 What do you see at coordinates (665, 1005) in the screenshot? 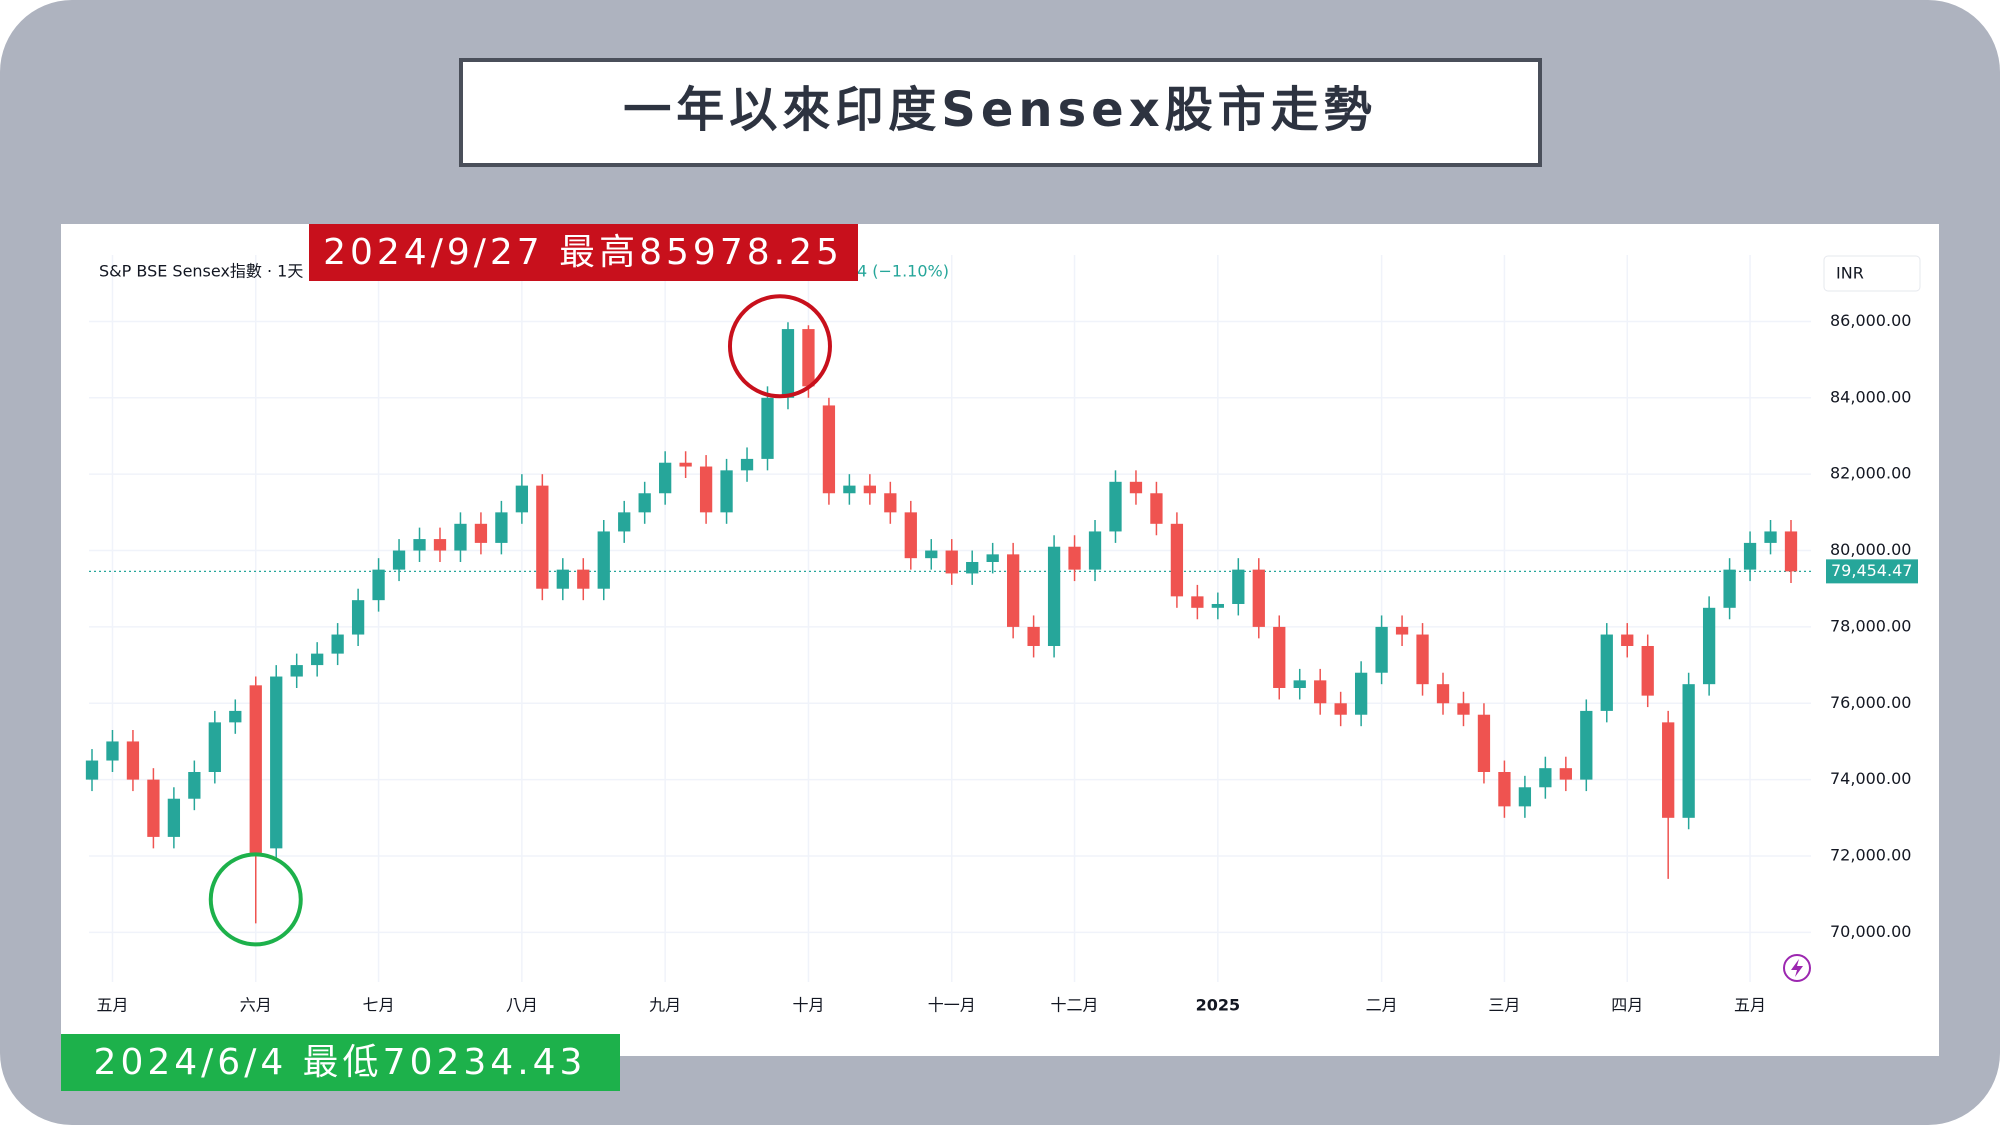
I see `x-tick-label: 九月` at bounding box center [665, 1005].